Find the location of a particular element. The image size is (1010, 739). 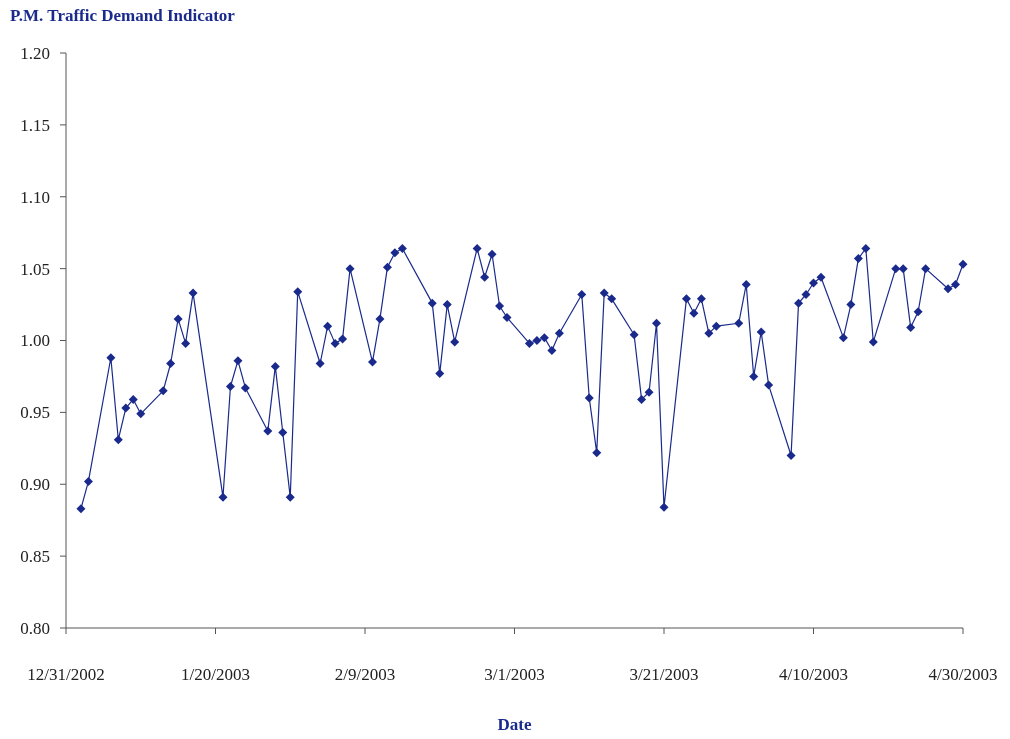

x-tick-label: 4/30/2003 is located at coordinates (963, 674).